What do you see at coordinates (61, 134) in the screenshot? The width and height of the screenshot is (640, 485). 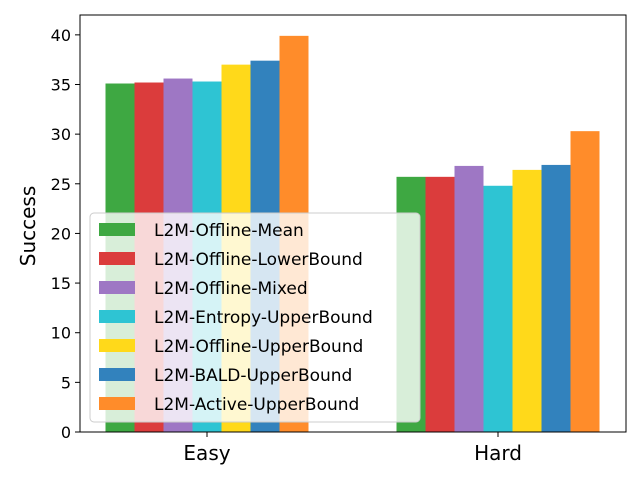 I see `y-tick-label: 30` at bounding box center [61, 134].